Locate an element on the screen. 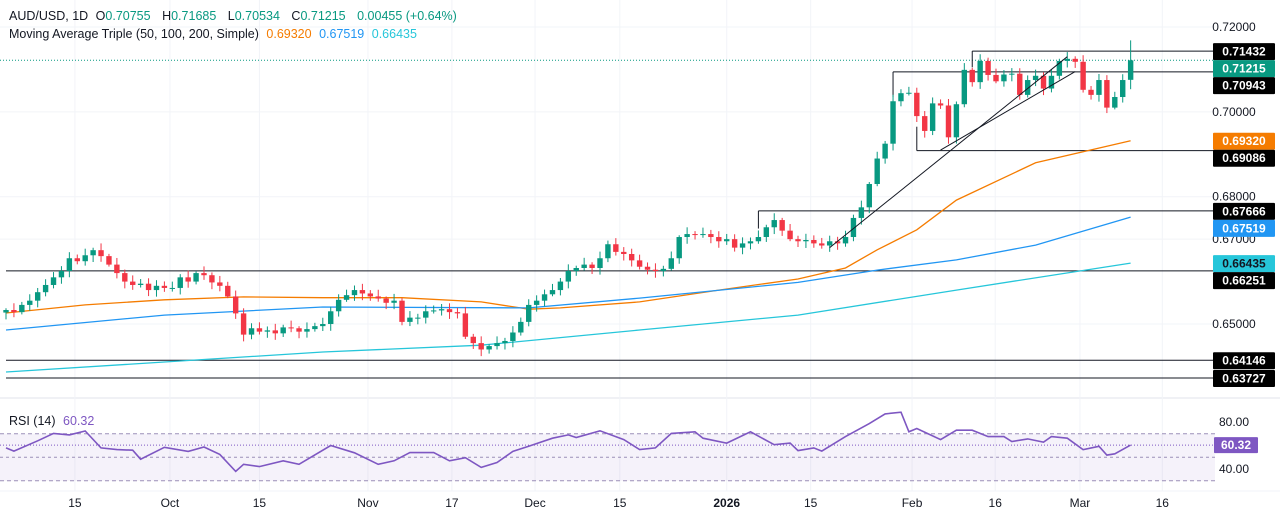 The height and width of the screenshot is (518, 1280). price-badge-text: 0.66251 is located at coordinates (1244, 281).